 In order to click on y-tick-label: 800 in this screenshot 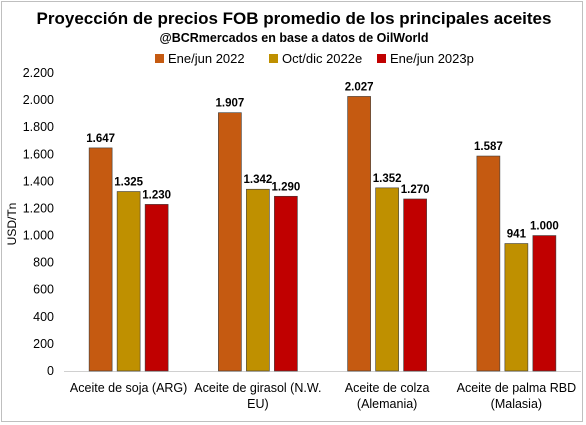, I will do `click(43, 263)`.